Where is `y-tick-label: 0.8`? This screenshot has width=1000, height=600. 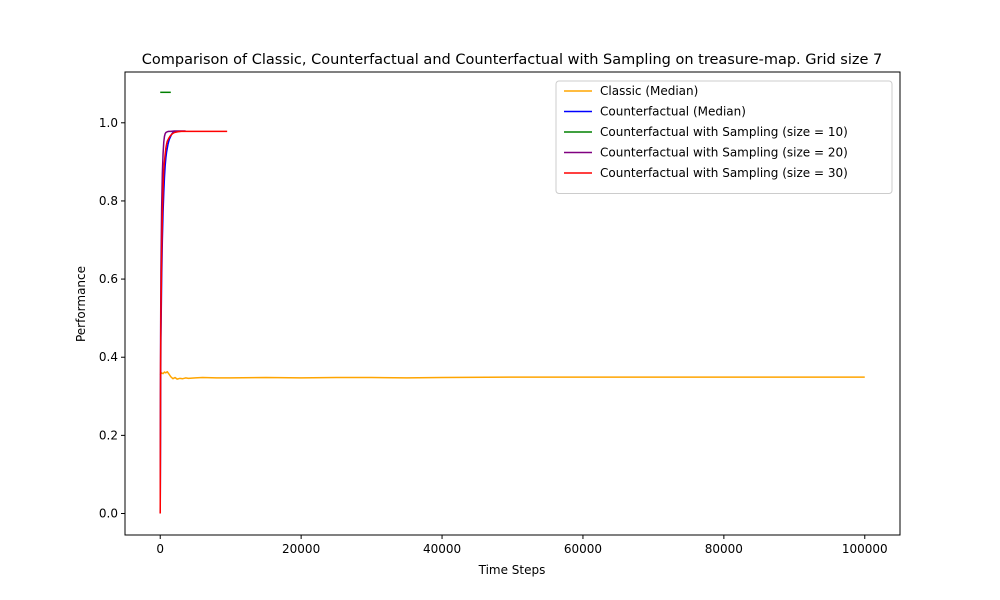 y-tick-label: 0.8 is located at coordinates (108, 201).